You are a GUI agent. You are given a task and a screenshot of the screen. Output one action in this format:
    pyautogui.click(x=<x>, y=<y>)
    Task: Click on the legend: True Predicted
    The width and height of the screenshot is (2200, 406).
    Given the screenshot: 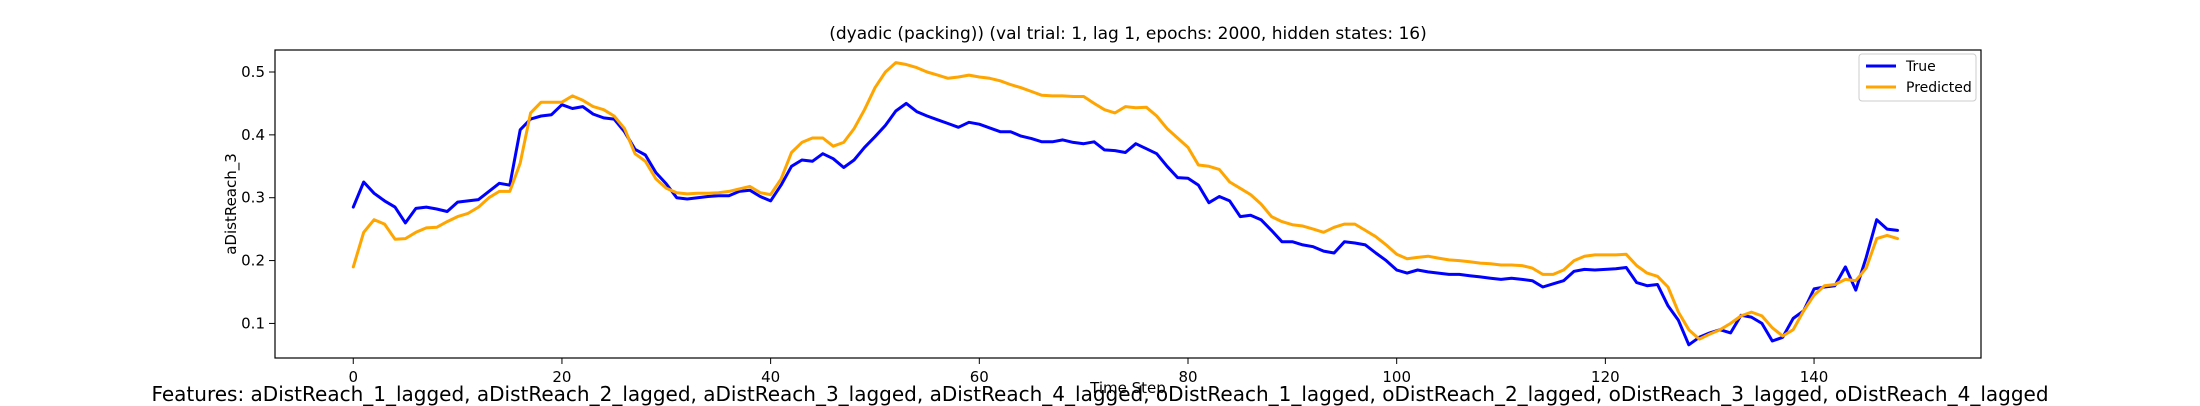 What is the action you would take?
    pyautogui.click(x=1917, y=77)
    